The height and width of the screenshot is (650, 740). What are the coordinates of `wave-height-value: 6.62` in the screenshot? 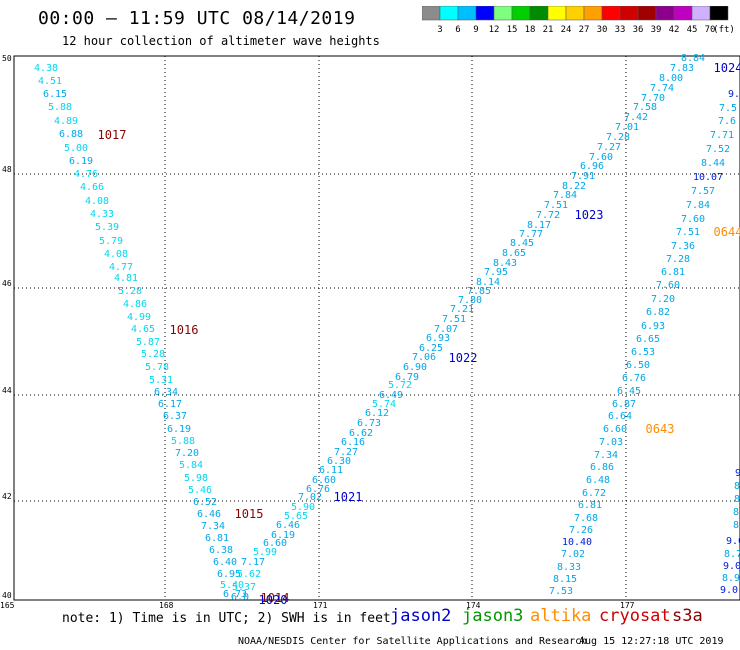 It's located at (361, 433).